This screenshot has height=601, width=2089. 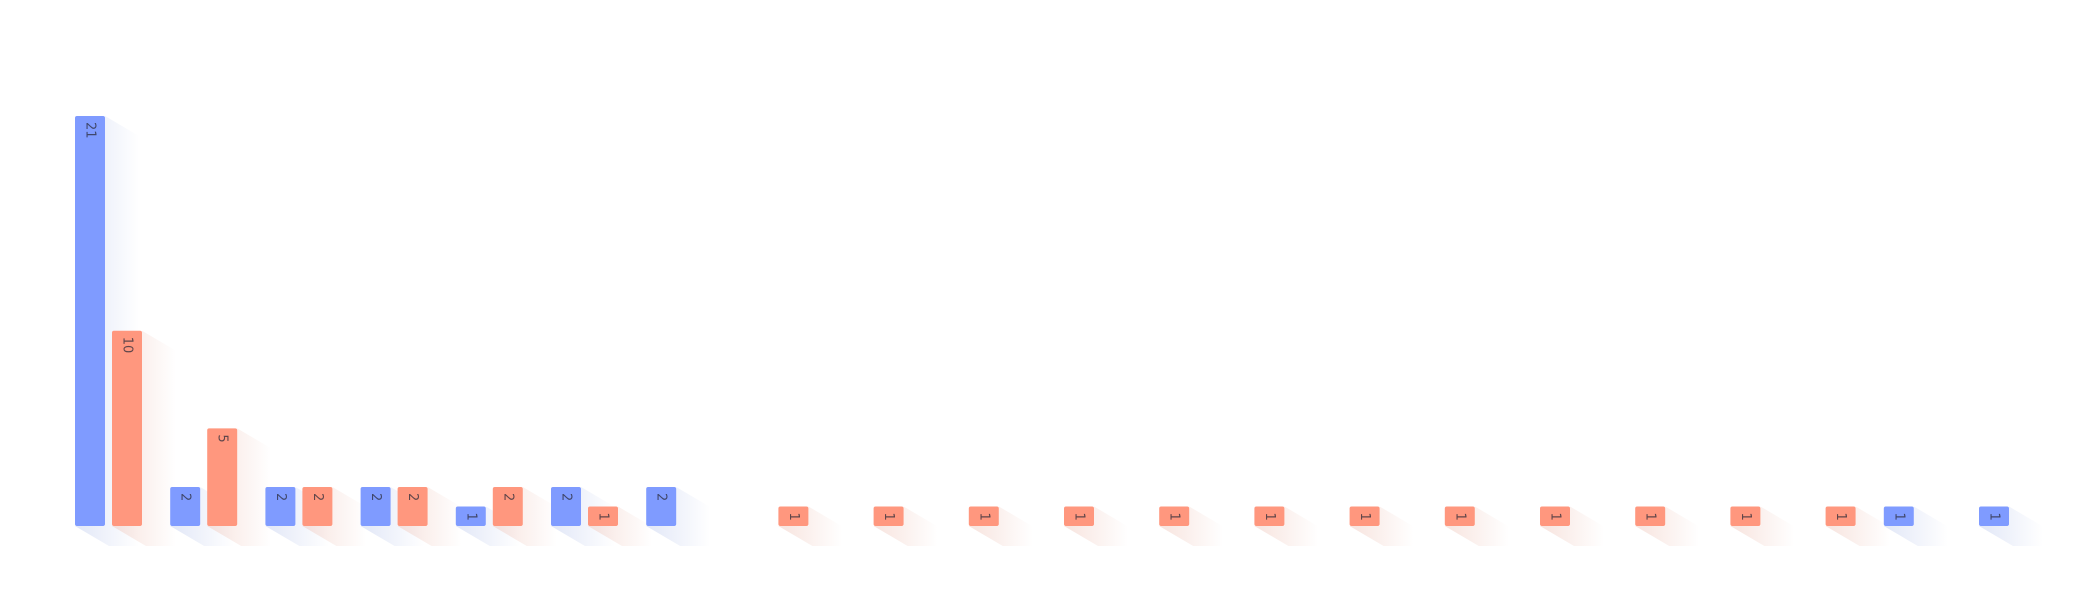 What do you see at coordinates (222, 438) in the screenshot?
I see `data-label: 5` at bounding box center [222, 438].